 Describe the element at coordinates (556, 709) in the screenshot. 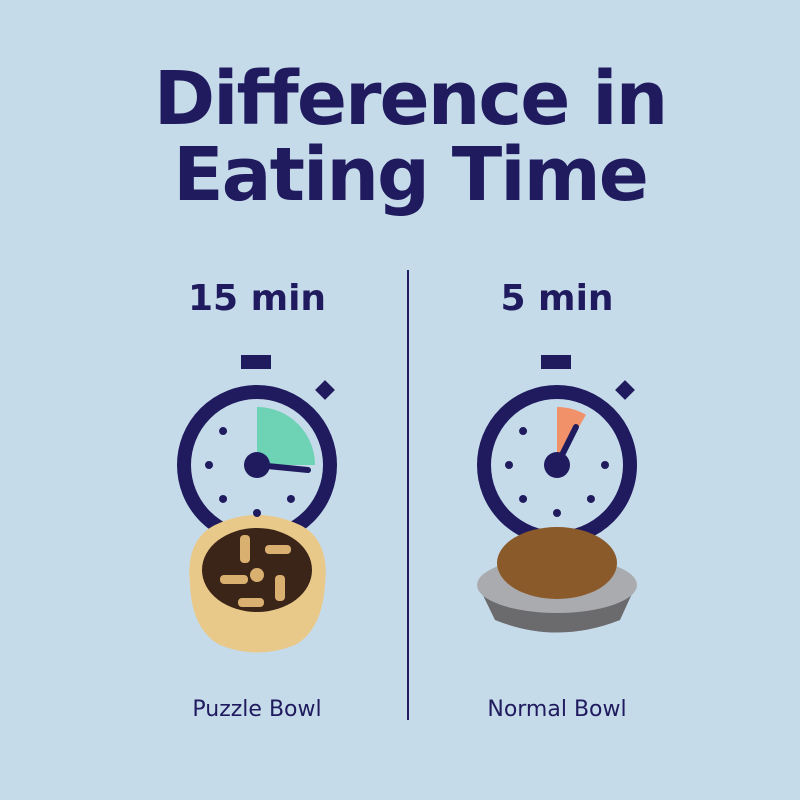

I see `bowl-label: Normal Bowl` at that location.